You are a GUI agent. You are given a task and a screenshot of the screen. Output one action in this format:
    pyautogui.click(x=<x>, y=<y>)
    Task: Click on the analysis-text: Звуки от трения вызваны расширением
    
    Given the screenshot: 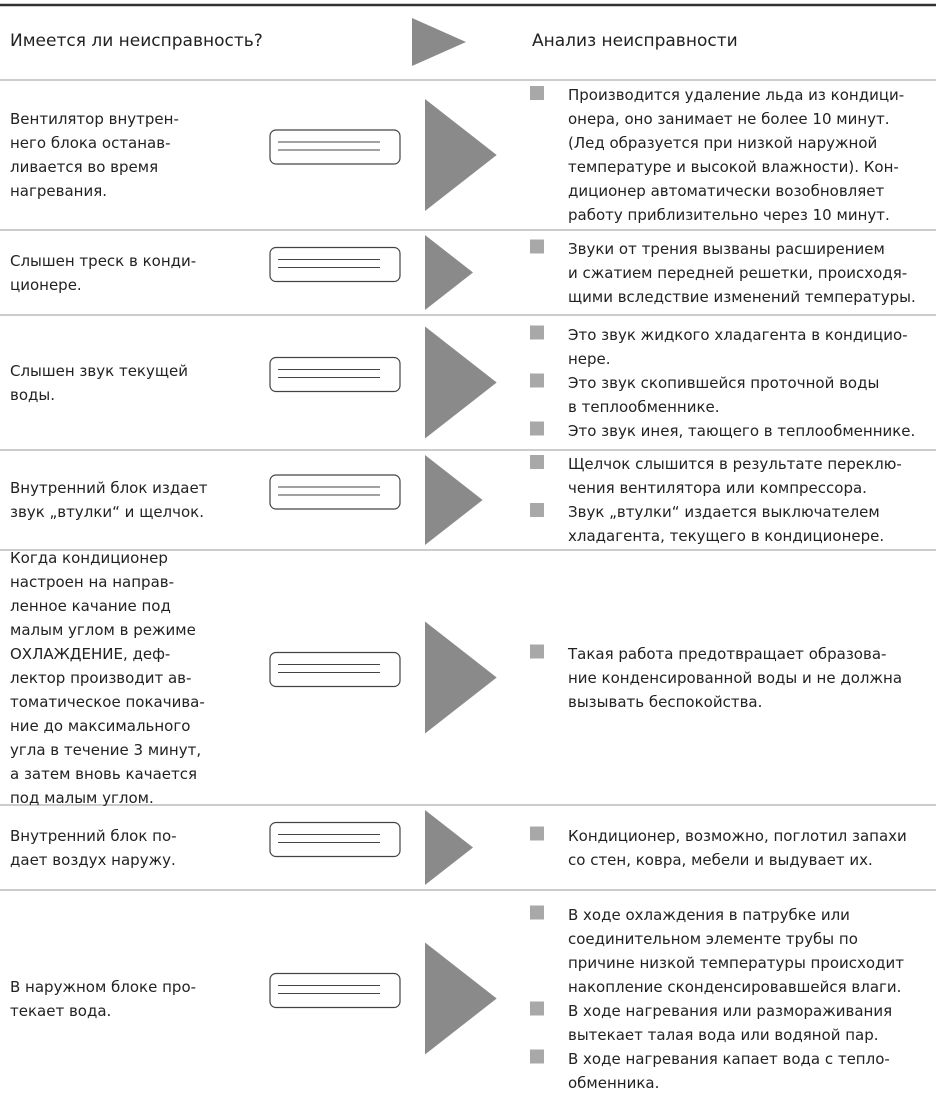 What is the action you would take?
    pyautogui.click(x=726, y=248)
    